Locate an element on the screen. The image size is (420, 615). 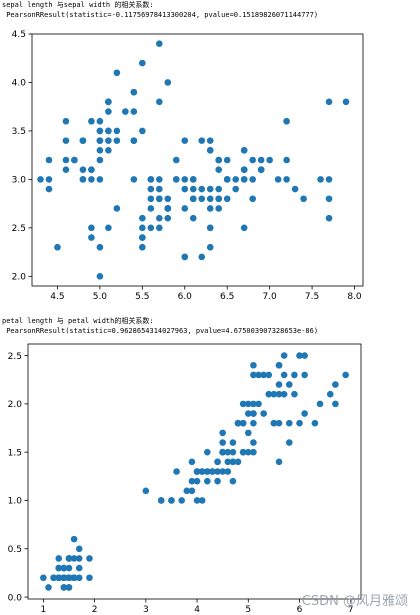
y-tick-label: 2.5 is located at coordinates (19, 229).